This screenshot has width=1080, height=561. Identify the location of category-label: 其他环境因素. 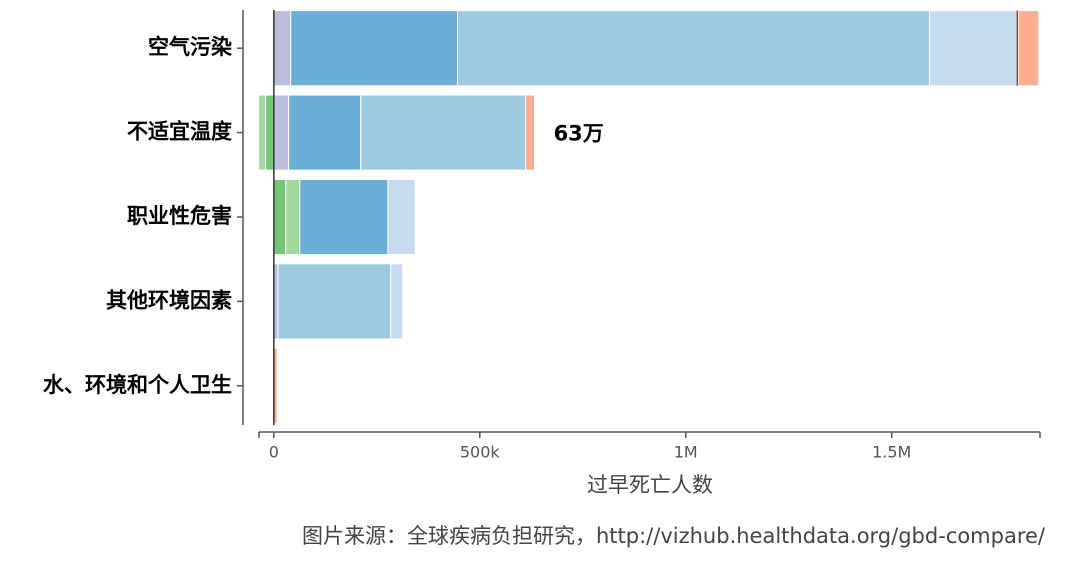
(169, 300).